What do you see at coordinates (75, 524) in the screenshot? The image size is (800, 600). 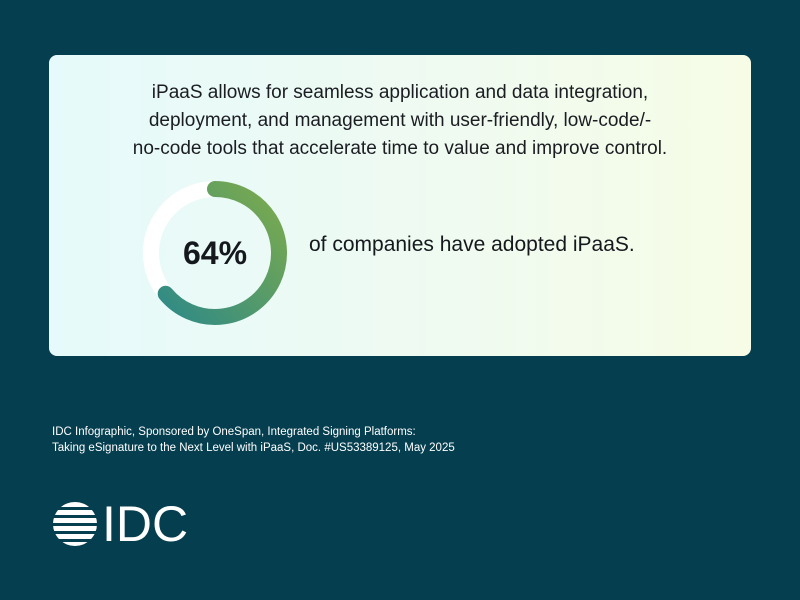 I see `idc-globe-icon` at bounding box center [75, 524].